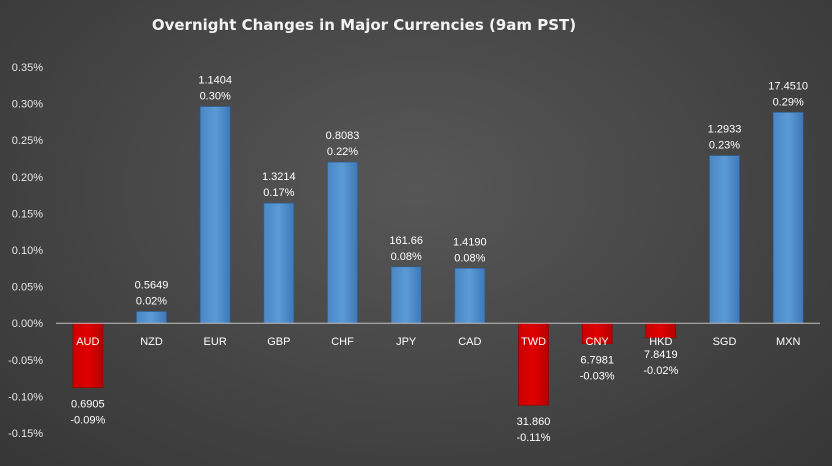 This screenshot has width=832, height=466. Describe the element at coordinates (724, 146) in the screenshot. I see `change-label: 0.23%` at that location.